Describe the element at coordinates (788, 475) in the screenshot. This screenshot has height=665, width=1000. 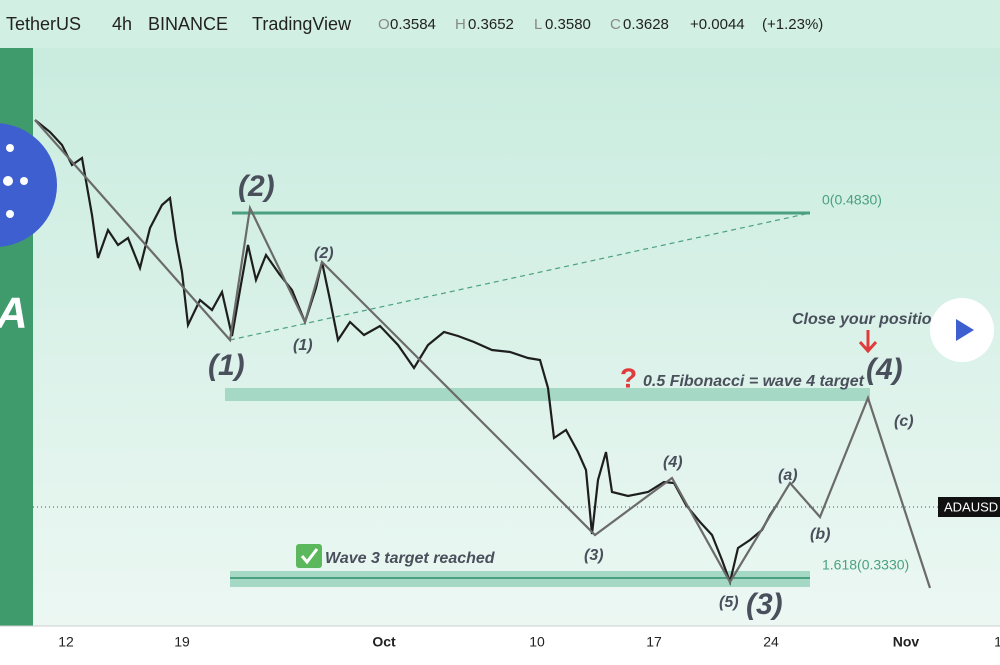
I see `wave-label: (a)` at that location.